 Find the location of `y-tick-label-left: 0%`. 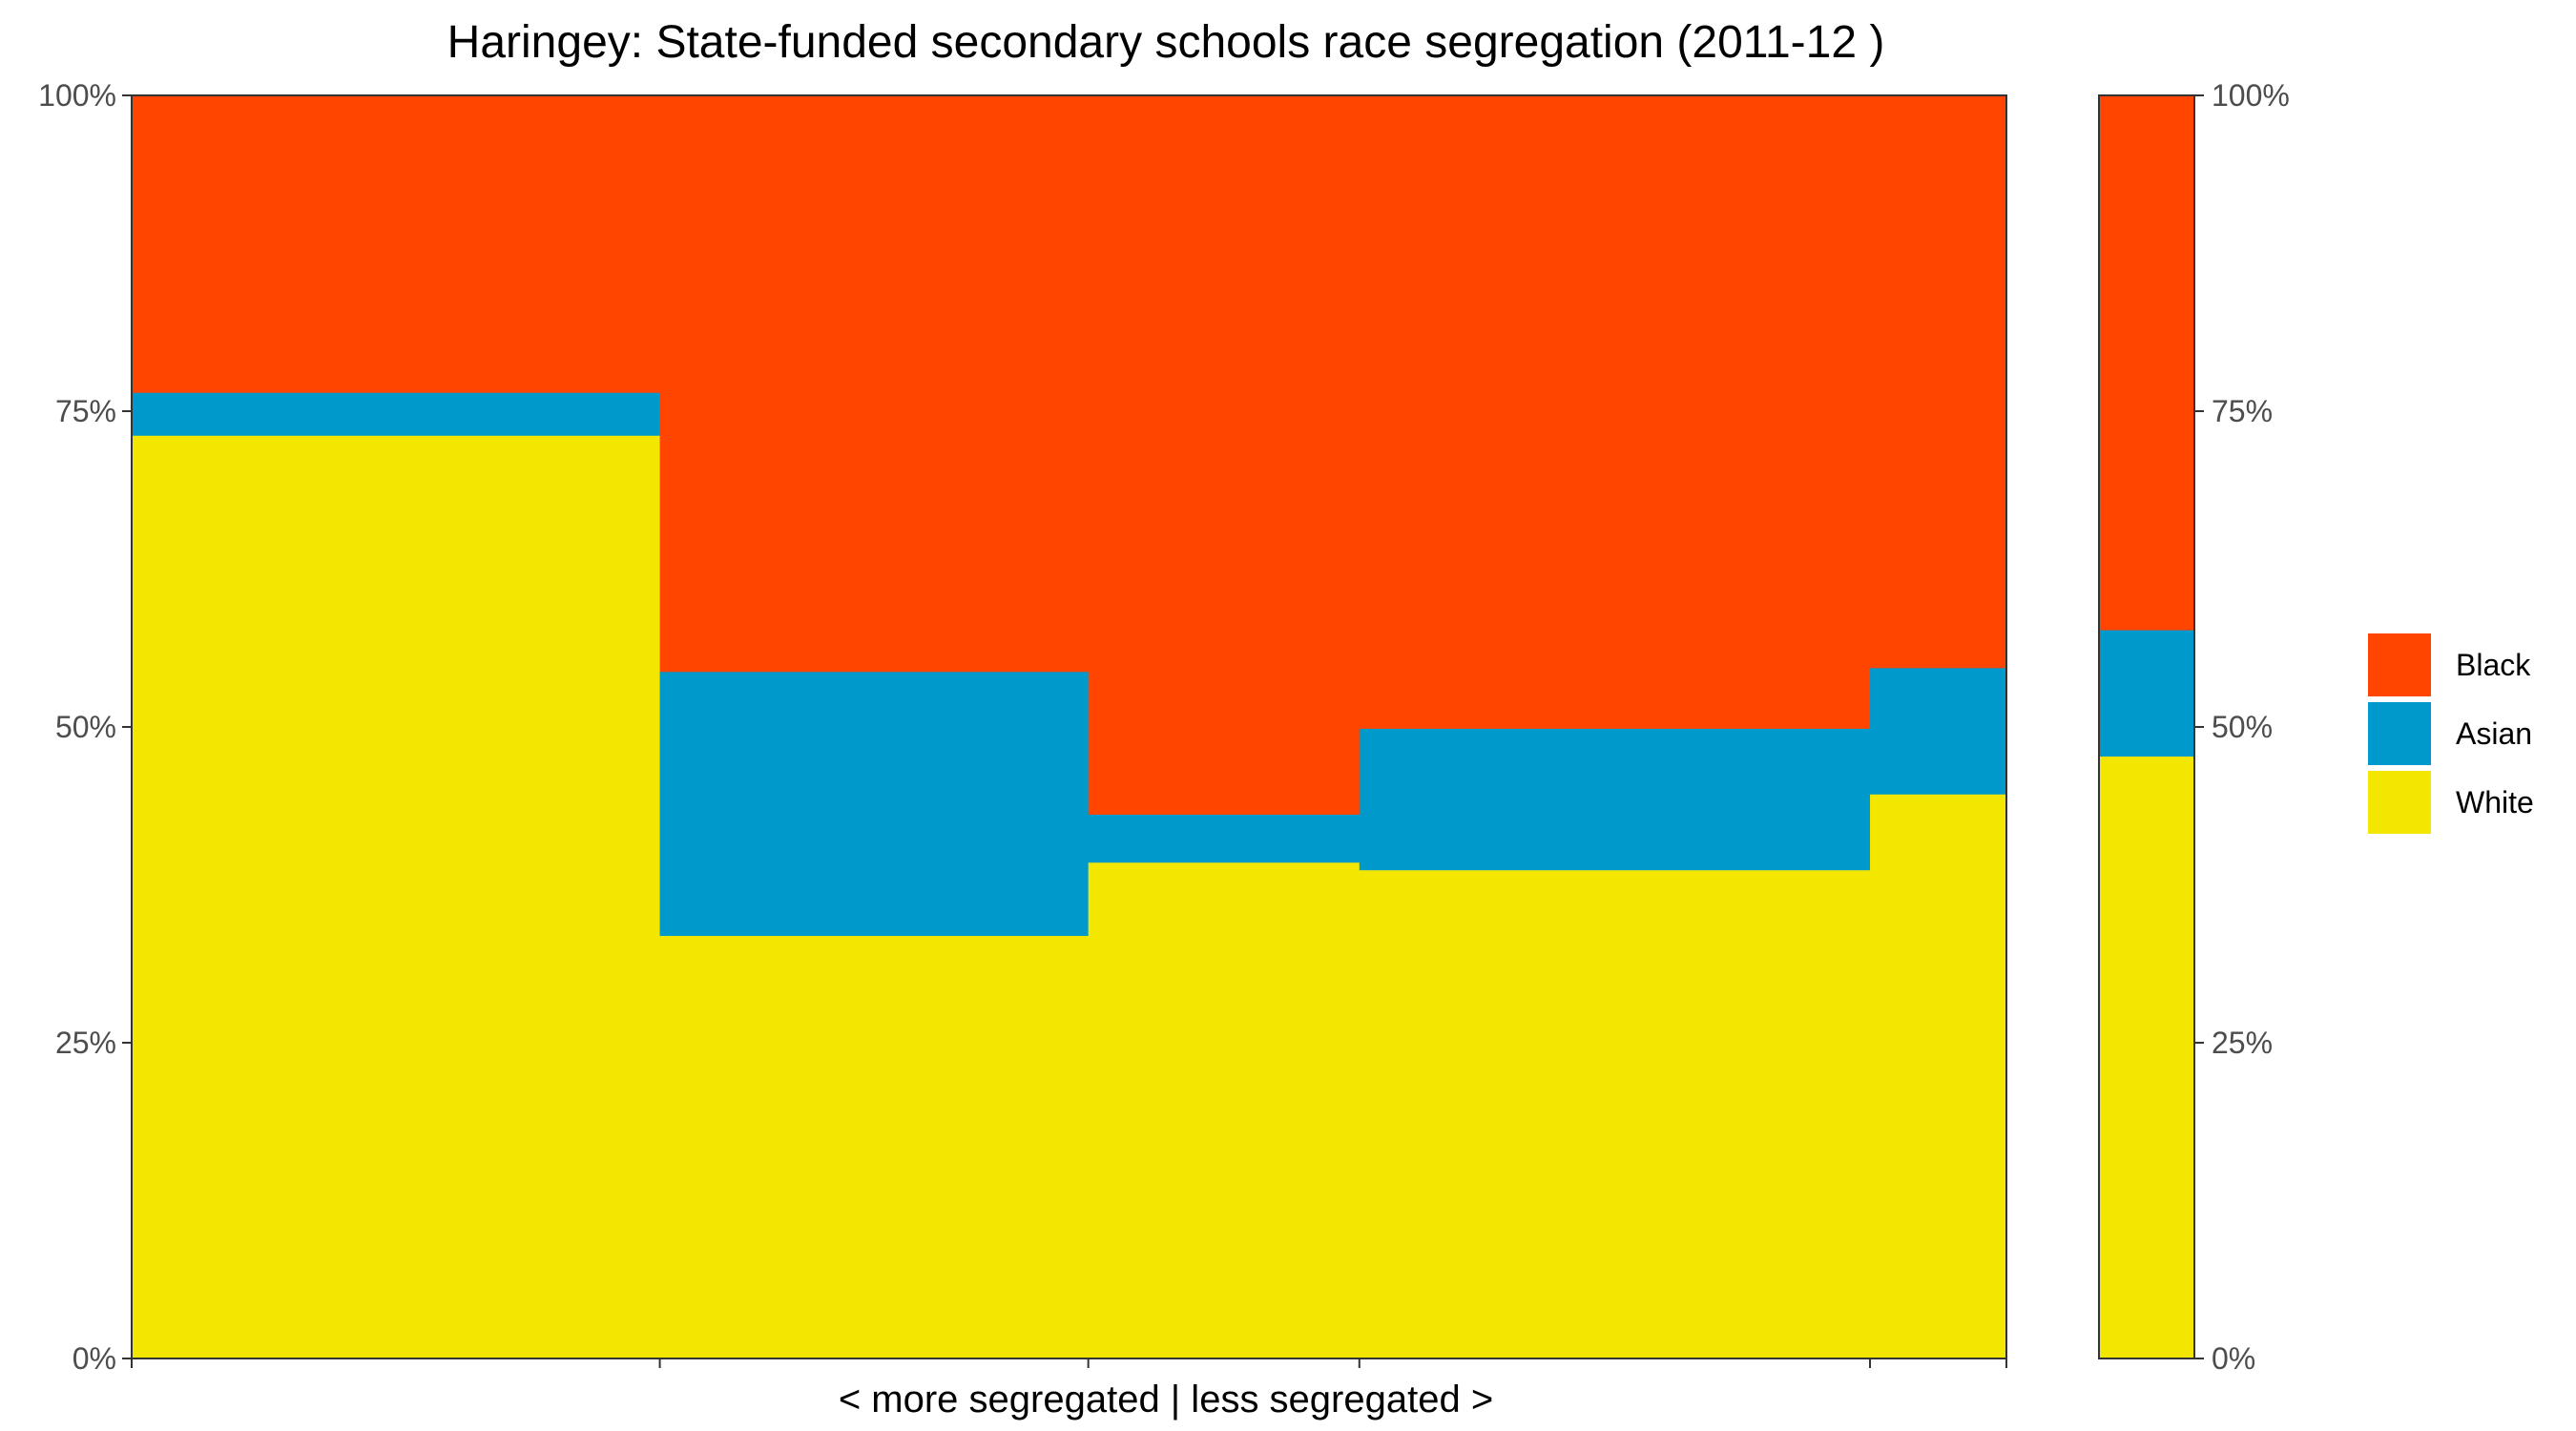

y-tick-label-left: 0% is located at coordinates (94, 1358).